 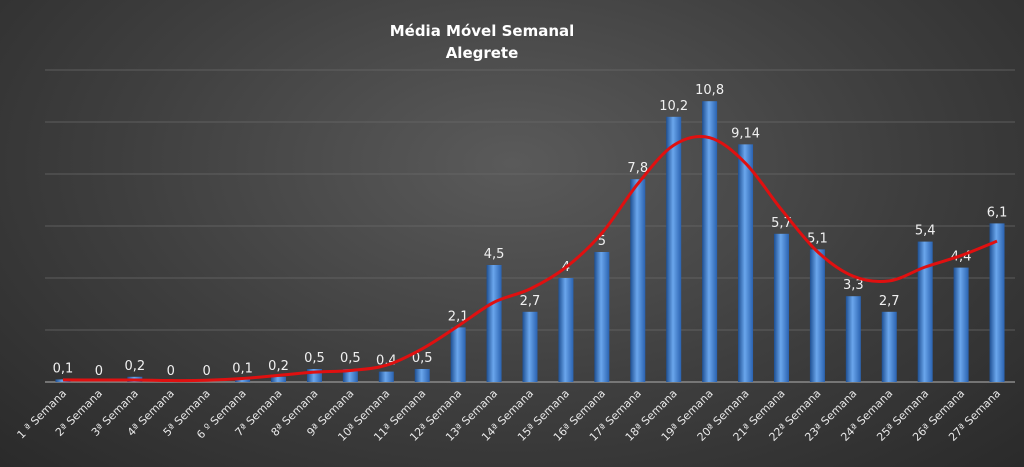 What do you see at coordinates (997, 212) in the screenshot?
I see `data-label: 6,1` at bounding box center [997, 212].